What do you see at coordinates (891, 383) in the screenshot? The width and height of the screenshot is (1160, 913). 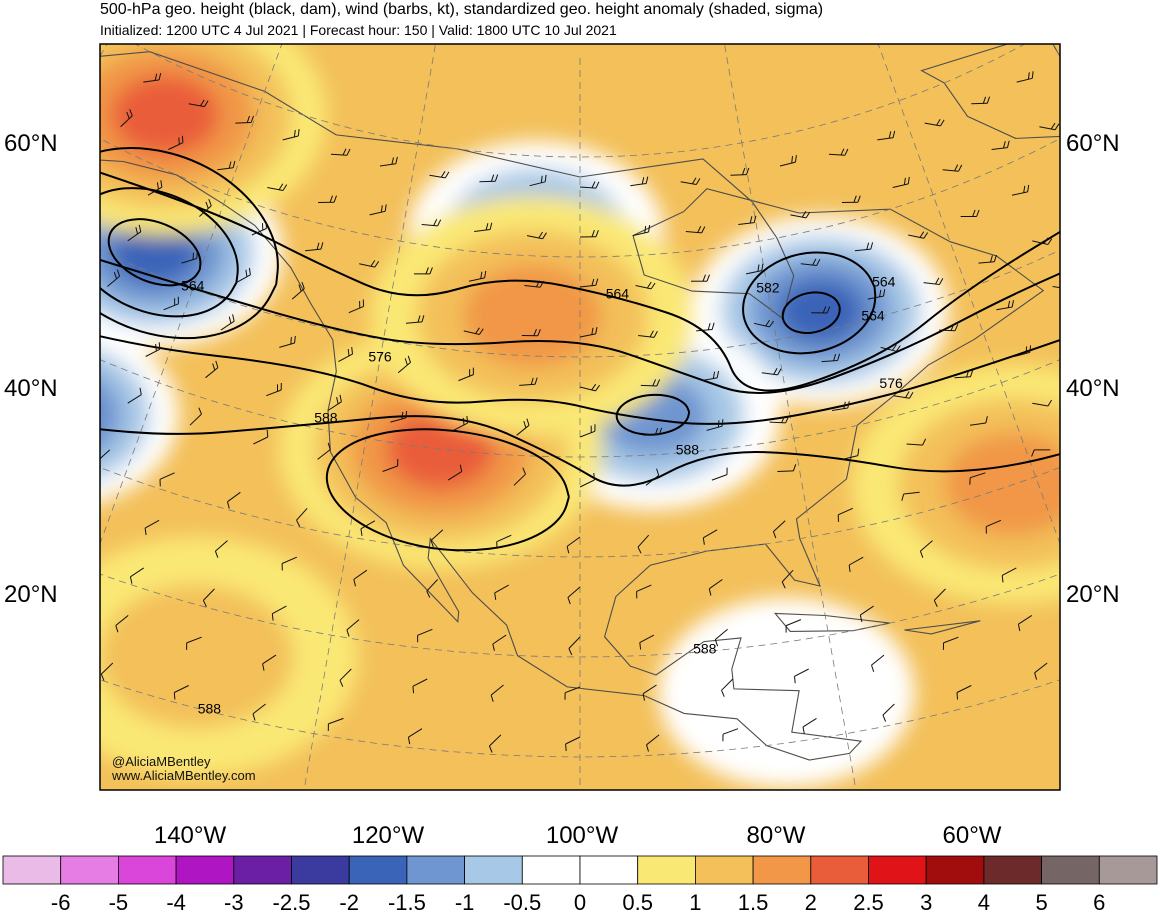 I see `contour-label-576-10: 576` at bounding box center [891, 383].